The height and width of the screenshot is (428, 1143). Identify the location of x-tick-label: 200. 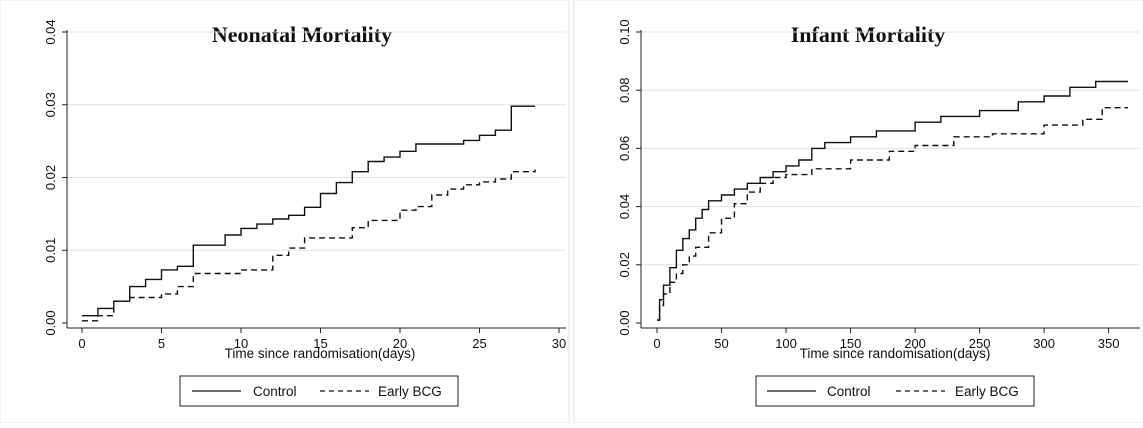
(915, 343).